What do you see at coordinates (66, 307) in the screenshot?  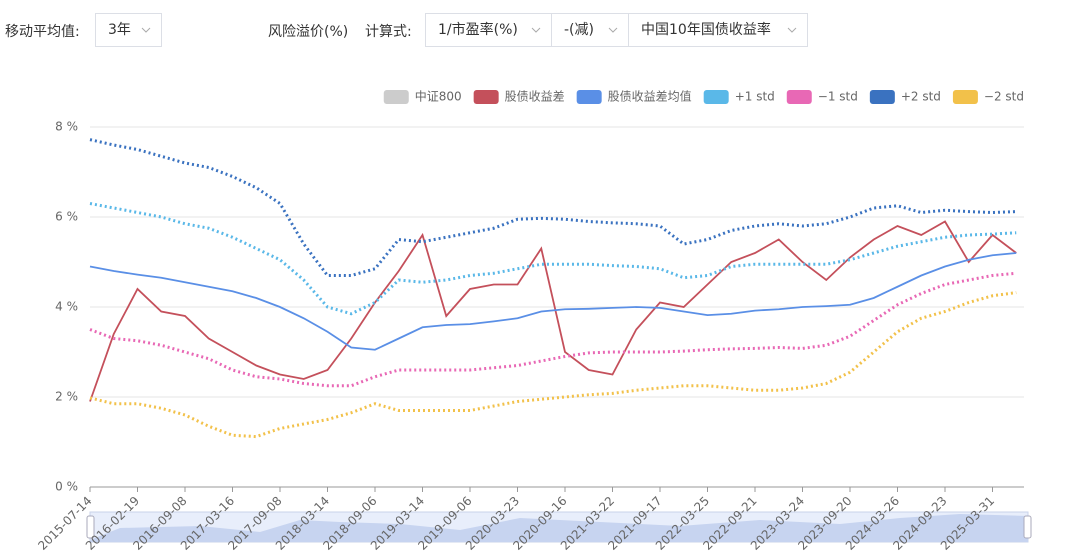 I see `y-tick-label: 4 %` at bounding box center [66, 307].